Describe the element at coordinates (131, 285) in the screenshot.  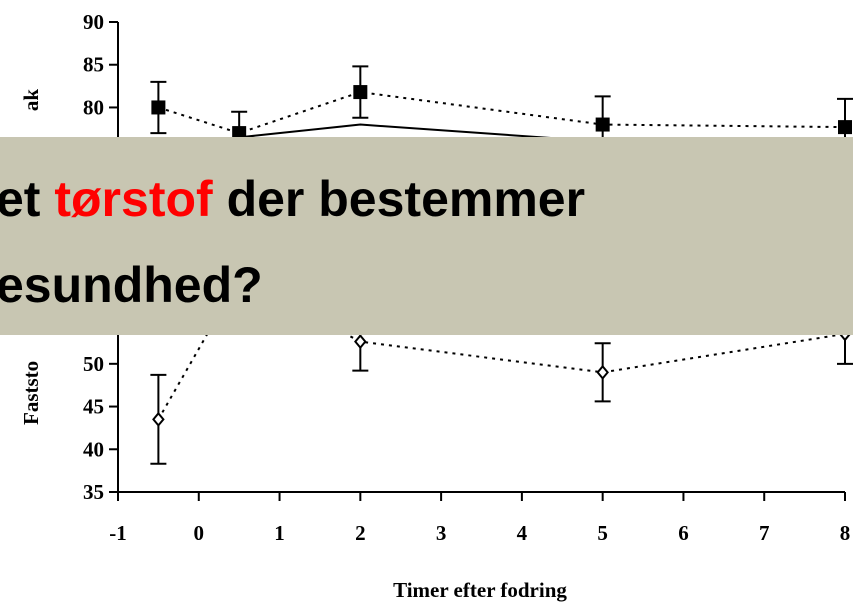
I see `banner-line: esundhed?` at that location.